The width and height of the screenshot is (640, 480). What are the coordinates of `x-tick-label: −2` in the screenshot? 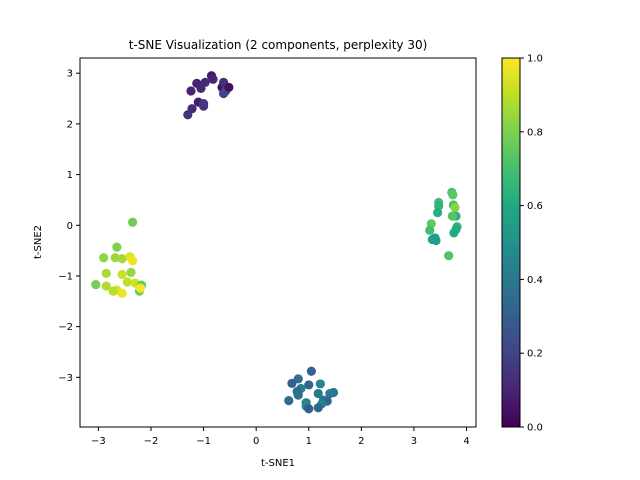 It's located at (151, 441).